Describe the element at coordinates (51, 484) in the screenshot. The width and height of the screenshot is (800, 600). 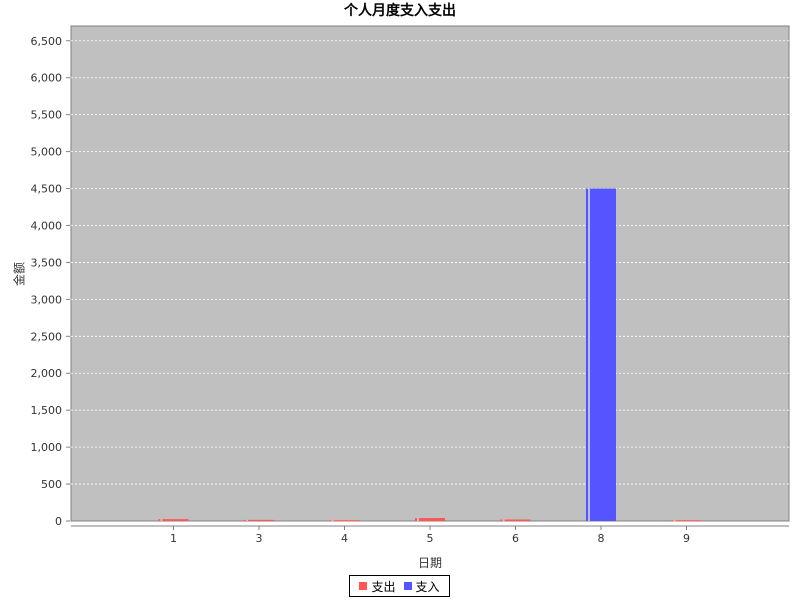
I see `y-tick-label: 500` at that location.